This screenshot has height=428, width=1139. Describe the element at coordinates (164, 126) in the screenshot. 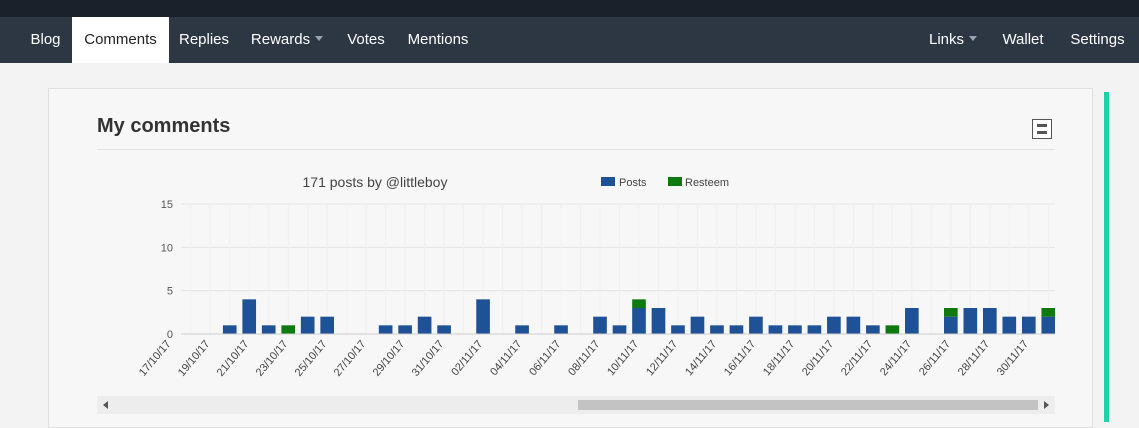

I see `panel-title: My comments` at that location.